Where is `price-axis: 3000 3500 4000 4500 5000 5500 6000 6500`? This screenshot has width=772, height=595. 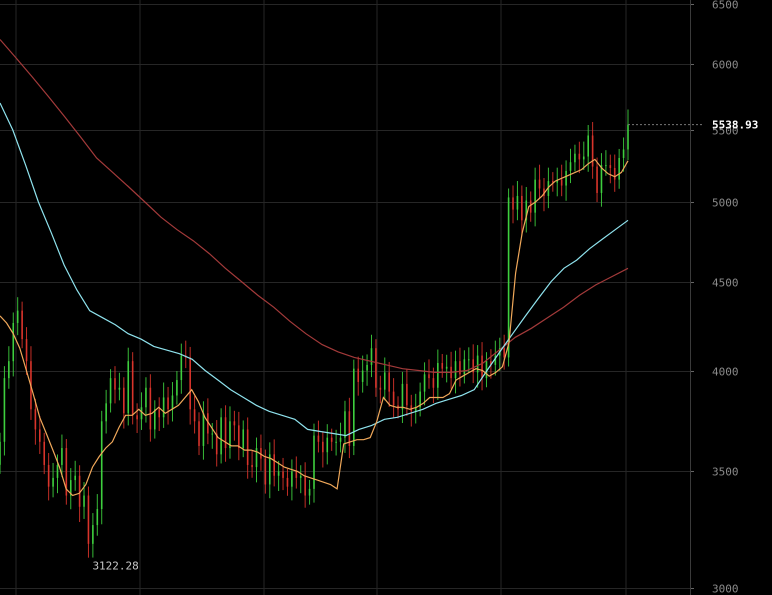 price-axis: 3000 3500 4000 4500 5000 5500 6000 6500 is located at coordinates (714, 297).